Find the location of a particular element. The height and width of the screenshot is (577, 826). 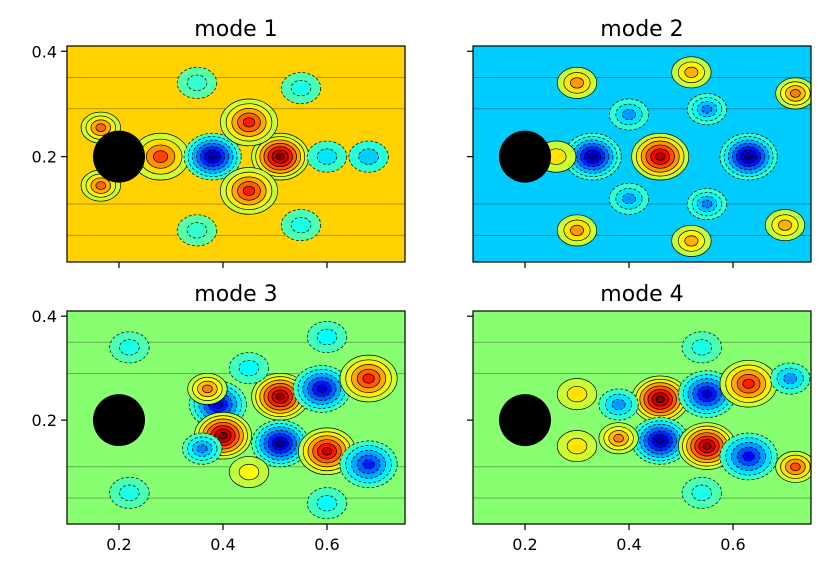

contour-band is located at coordinates (642, 482).